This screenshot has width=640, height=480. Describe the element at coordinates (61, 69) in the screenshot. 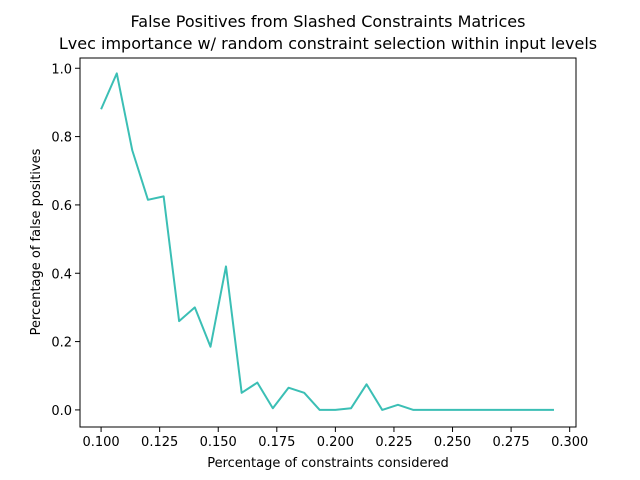

I see `y-tick-label: 1.0` at that location.